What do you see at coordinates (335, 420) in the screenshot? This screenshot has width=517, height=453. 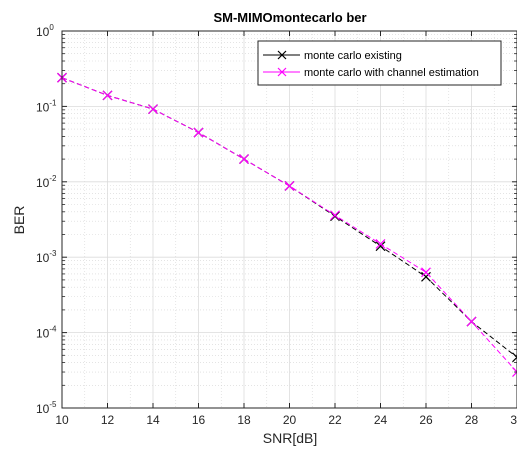 I see `x-tick-label: 22` at bounding box center [335, 420].